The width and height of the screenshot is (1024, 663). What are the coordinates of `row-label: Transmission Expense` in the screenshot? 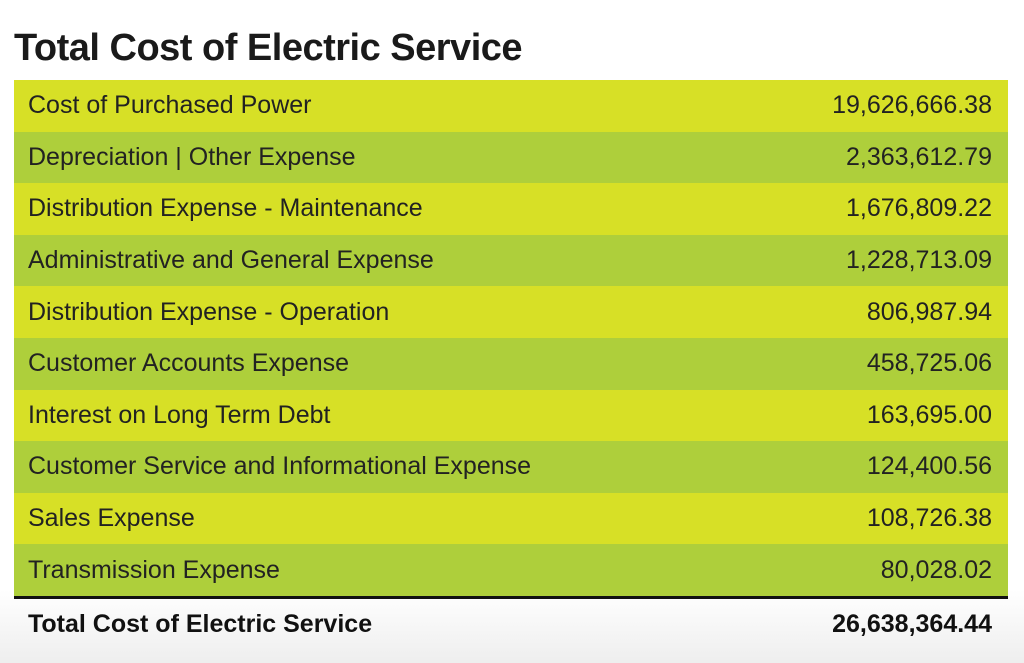 It's located at (154, 569).